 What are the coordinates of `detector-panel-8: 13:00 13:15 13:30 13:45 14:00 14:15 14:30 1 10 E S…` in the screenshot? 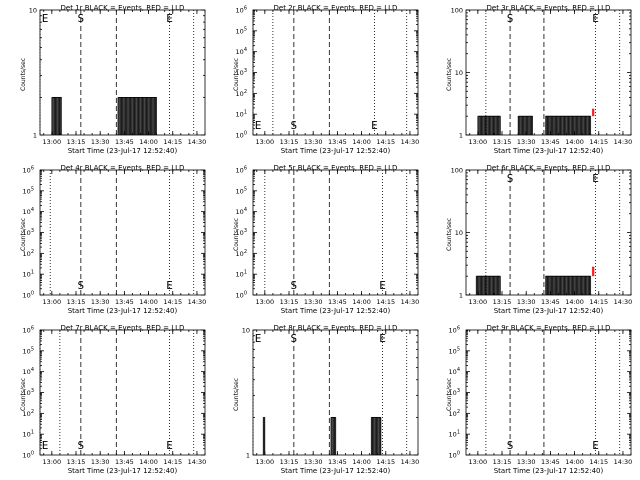 It's located at (319, 400).